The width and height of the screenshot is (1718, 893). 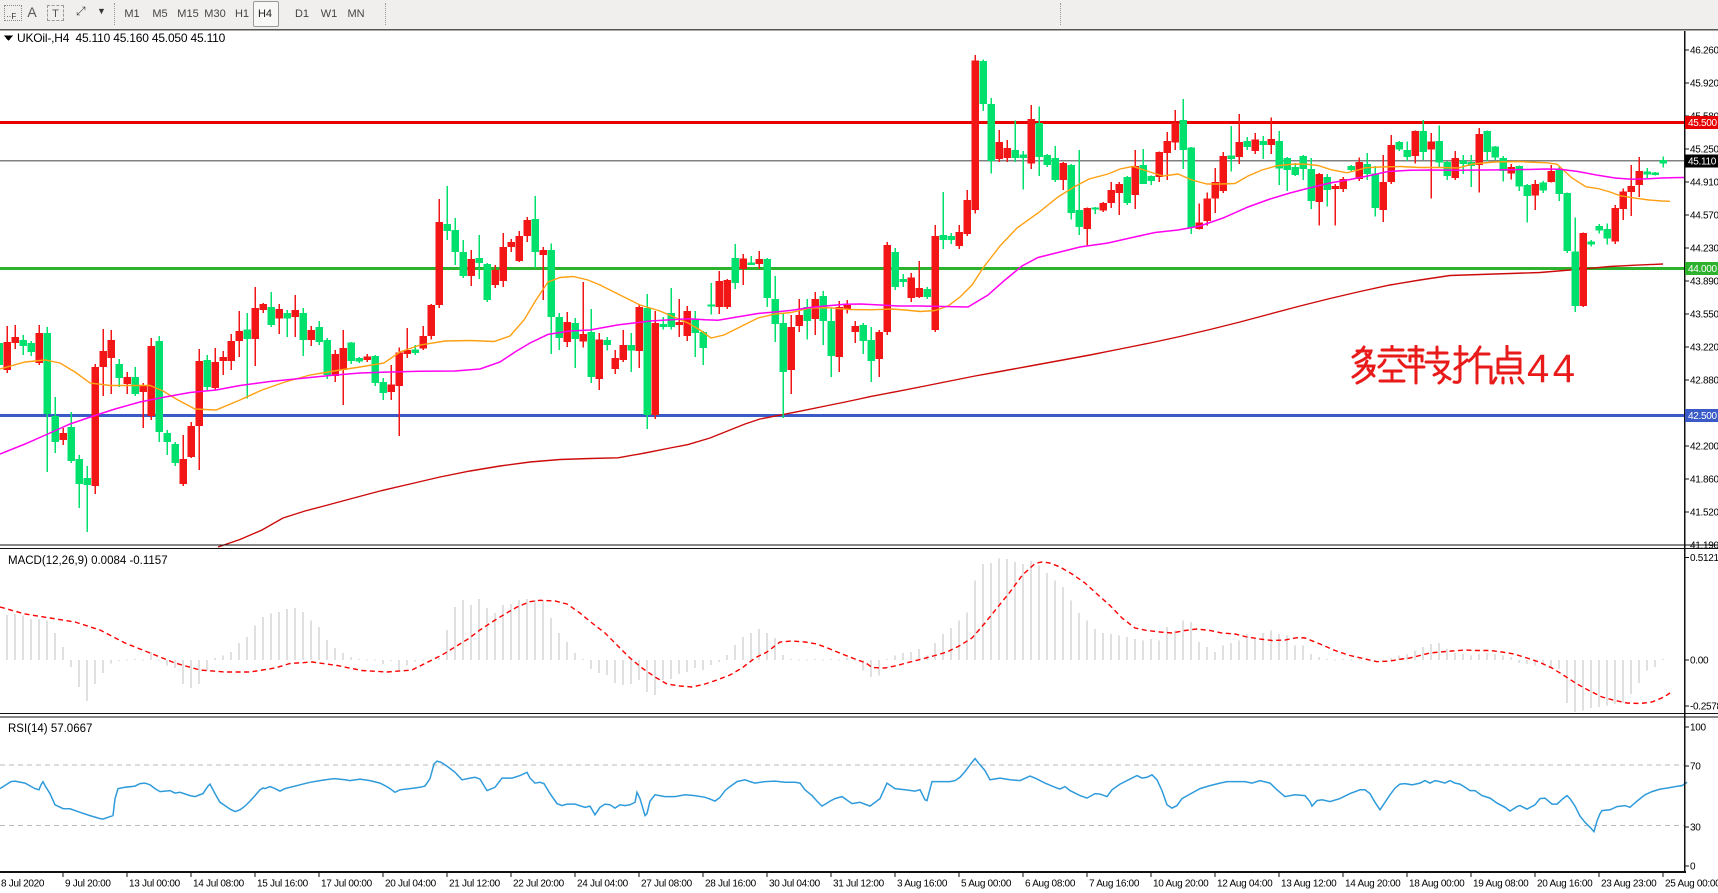 What do you see at coordinates (1181, 884) in the screenshot?
I see `svg-text: 10 Aug 20:00` at bounding box center [1181, 884].